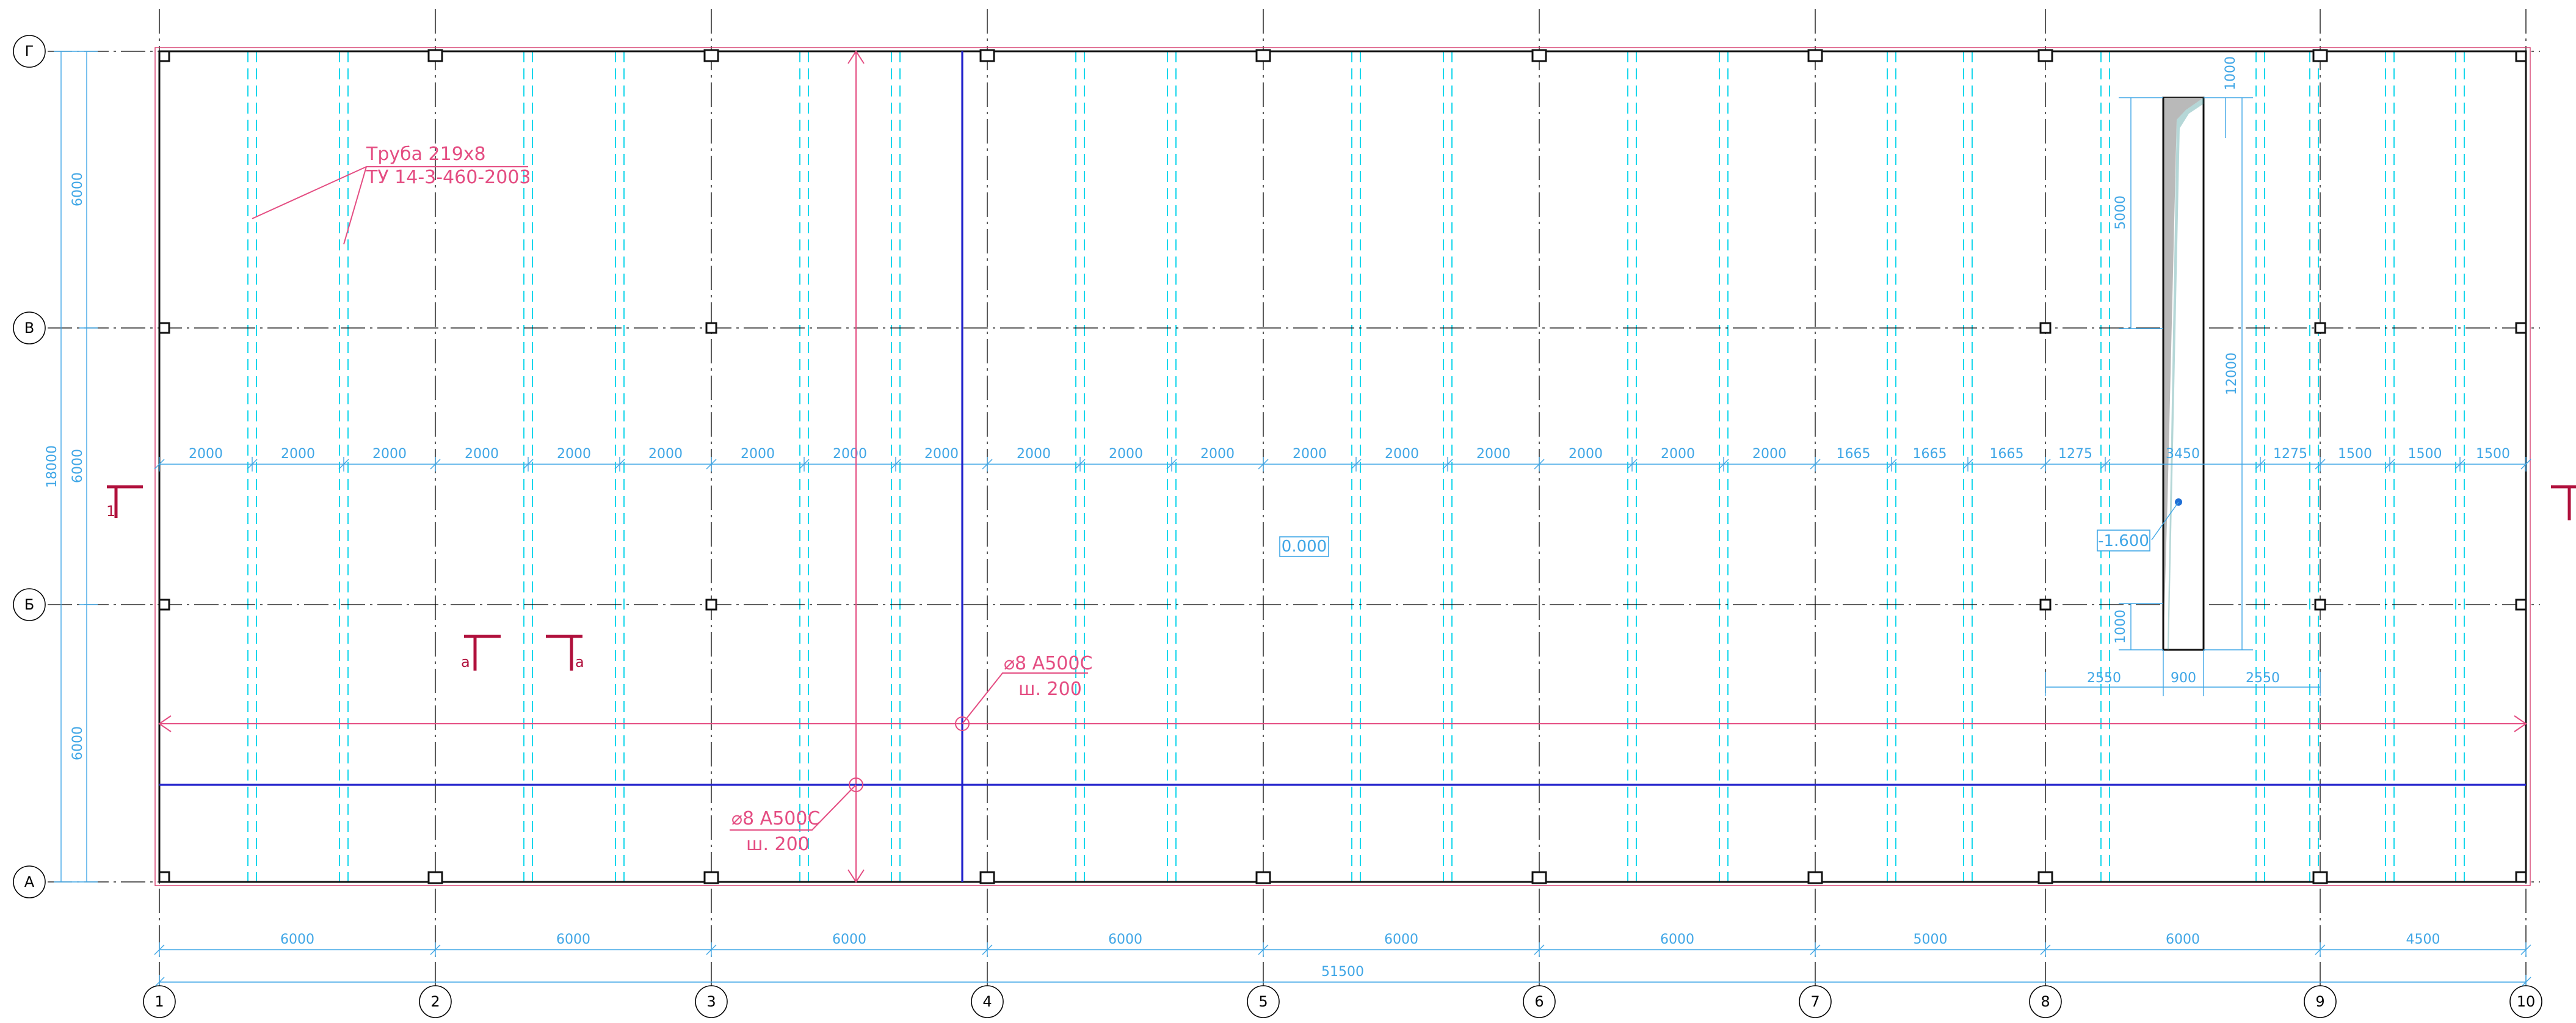 The image size is (2576, 1023). Describe the element at coordinates (1304, 547) in the screenshot. I see `floor-level-box` at that location.